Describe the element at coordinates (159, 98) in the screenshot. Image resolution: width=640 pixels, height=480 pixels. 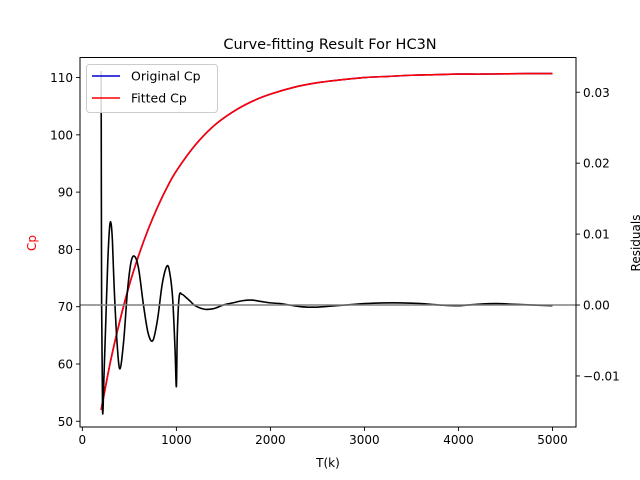
I see `legend-label-fitted-cp: Fitted Cp` at that location.